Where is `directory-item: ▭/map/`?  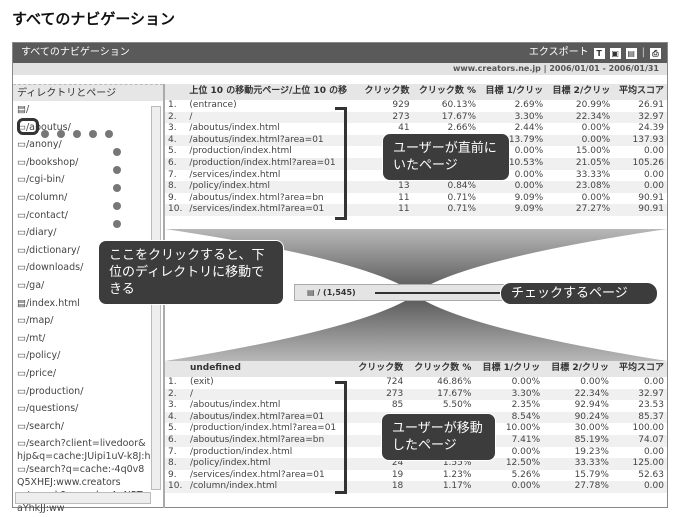 directory-item: ▭/map/ is located at coordinates (82, 321).